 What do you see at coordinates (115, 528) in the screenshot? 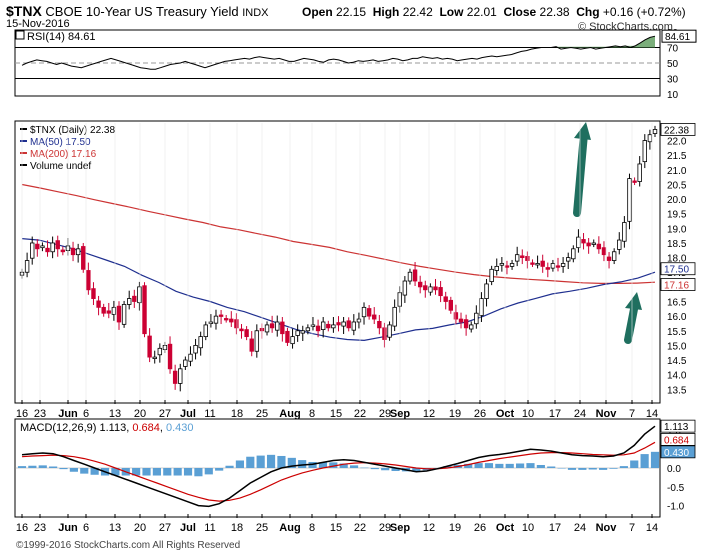
I see `x-axis-bottom-label: 13` at bounding box center [115, 528].